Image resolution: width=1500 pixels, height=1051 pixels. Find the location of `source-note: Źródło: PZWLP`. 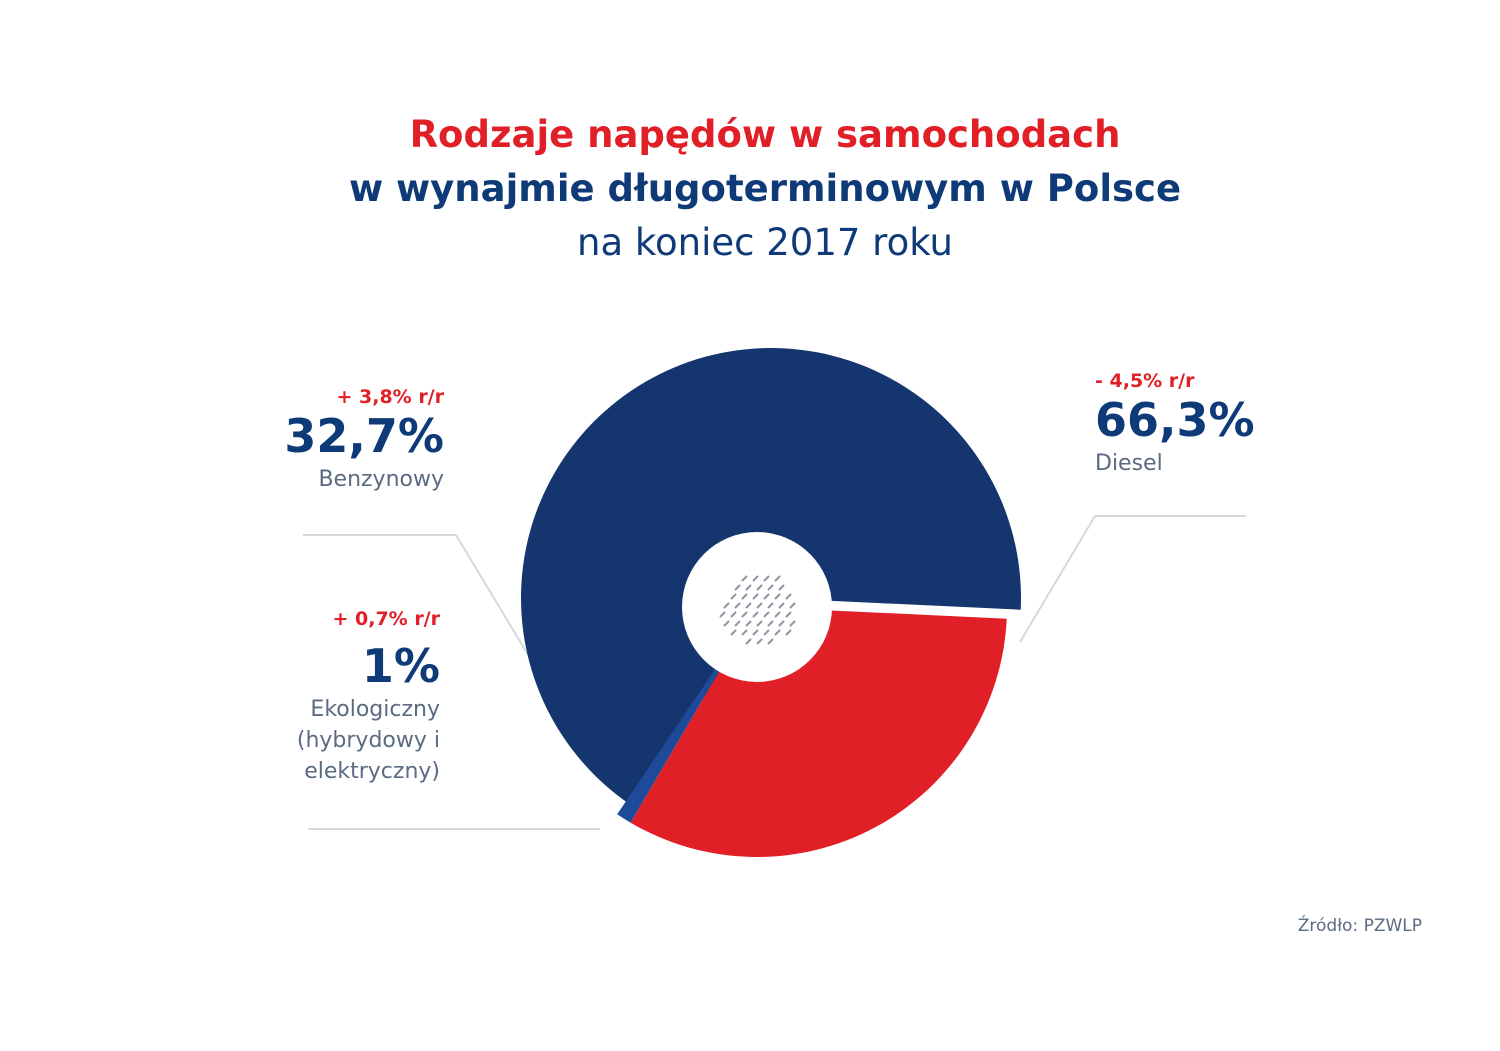

source-note: Źródło: PZWLP is located at coordinates (1359, 926).